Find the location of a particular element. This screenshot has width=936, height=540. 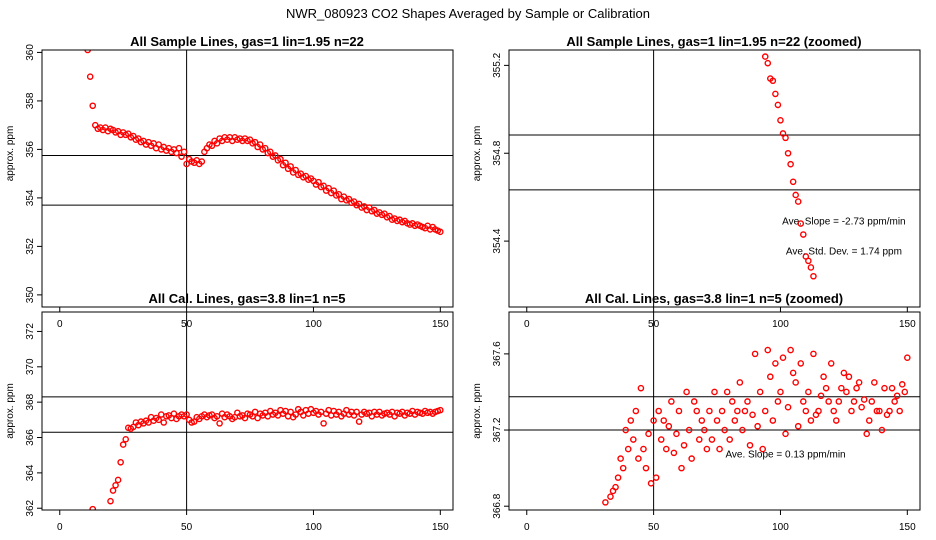

y-tick-label: 356 is located at coordinates (30, 149).